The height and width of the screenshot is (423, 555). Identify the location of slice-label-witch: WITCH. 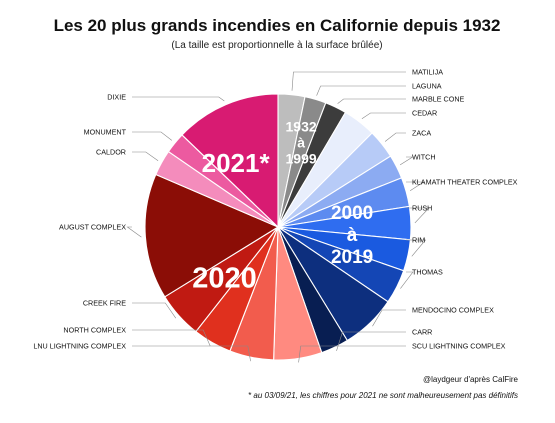
(424, 157).